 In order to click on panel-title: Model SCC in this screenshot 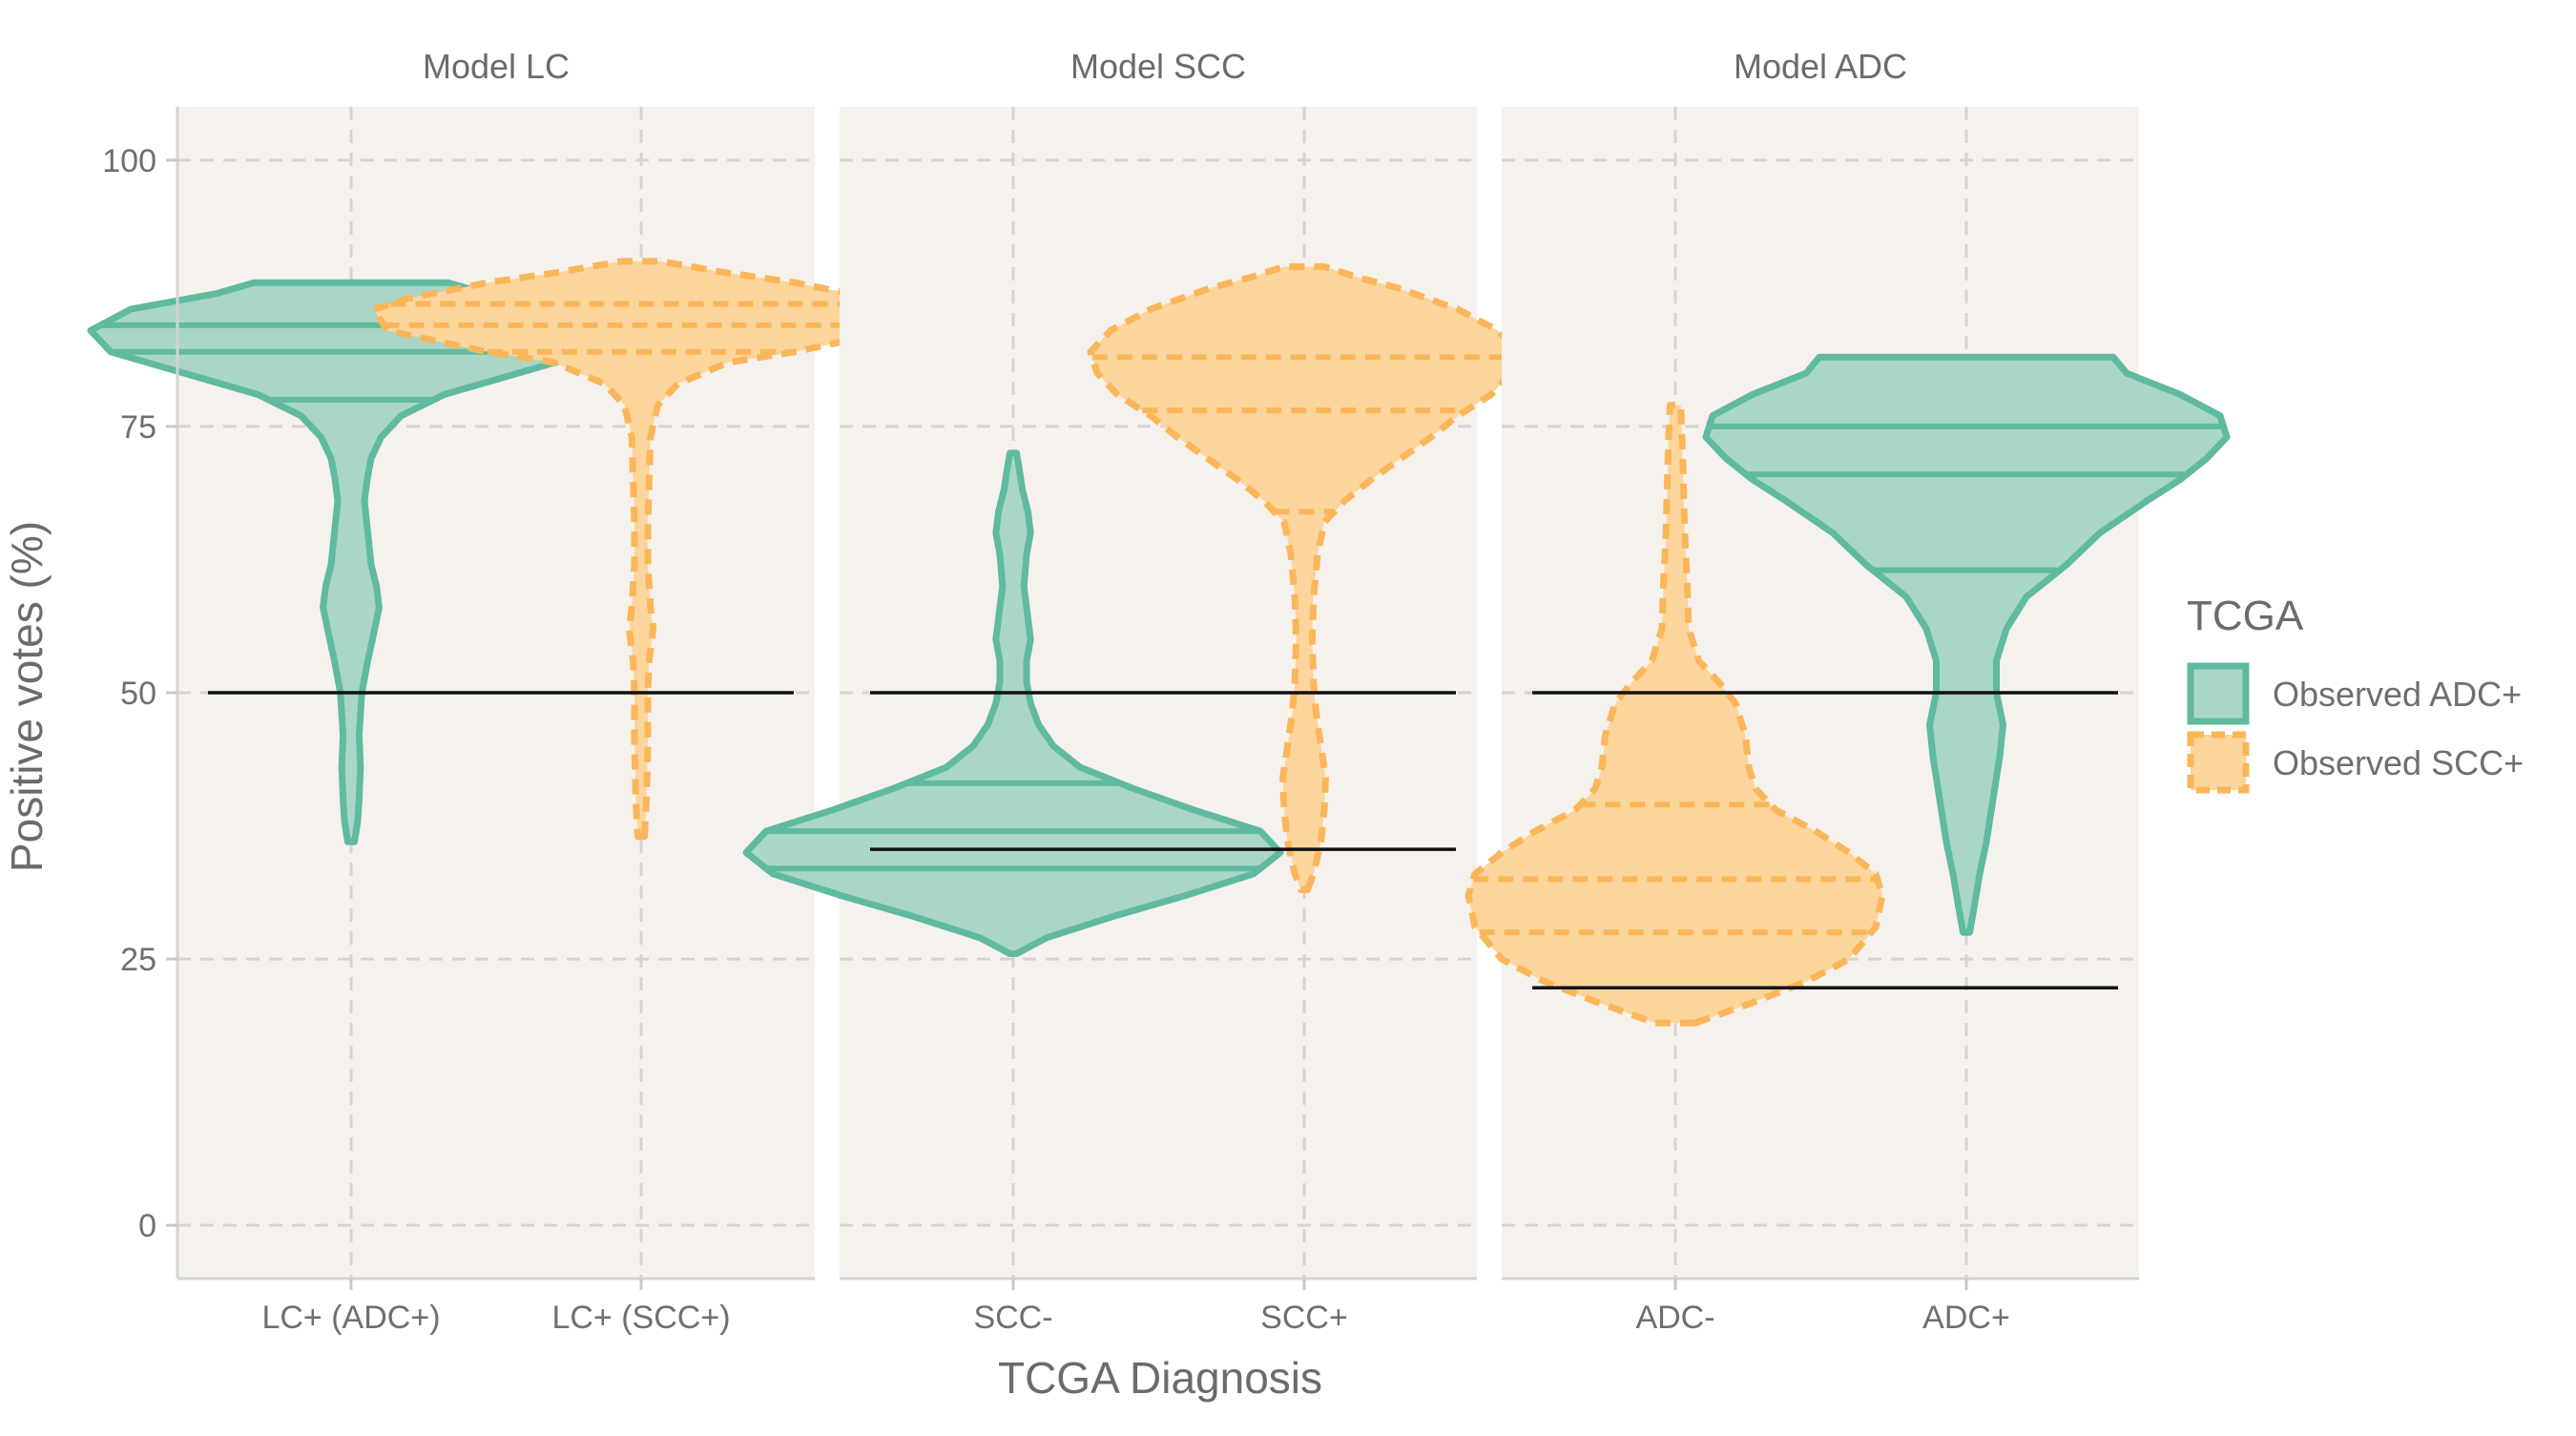, I will do `click(1158, 66)`.